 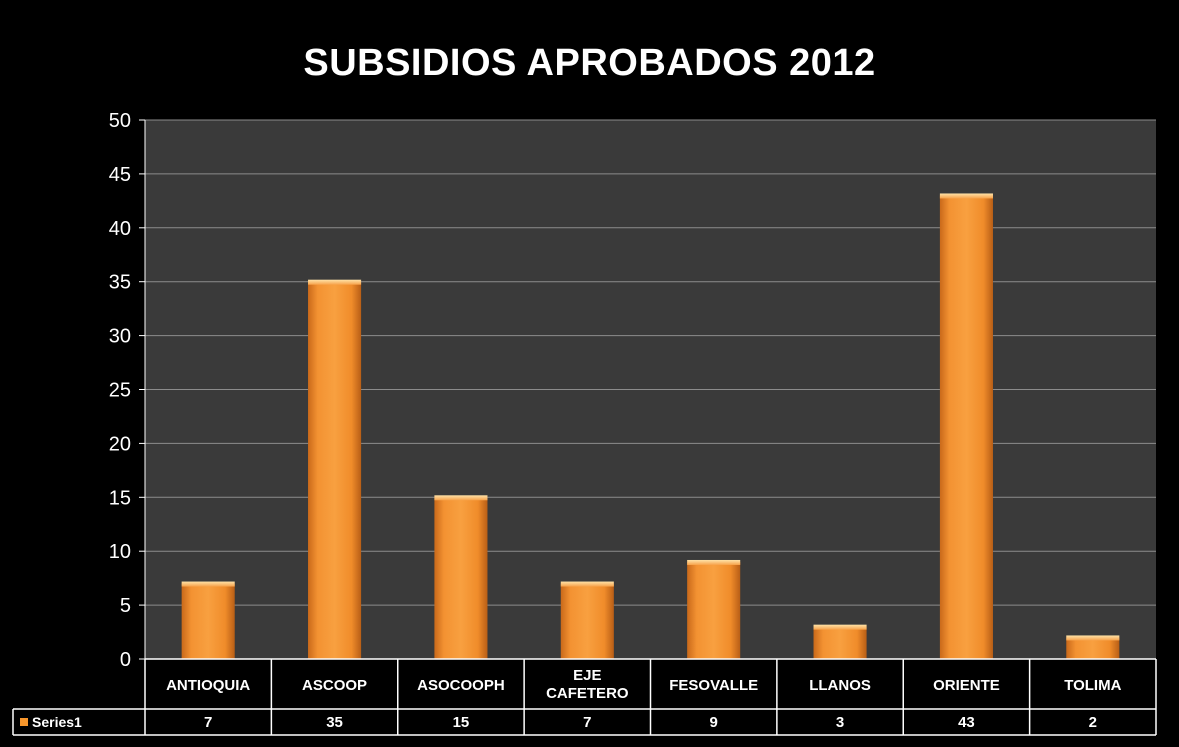 What do you see at coordinates (966, 722) in the screenshot?
I see `data-table-value: 43` at bounding box center [966, 722].